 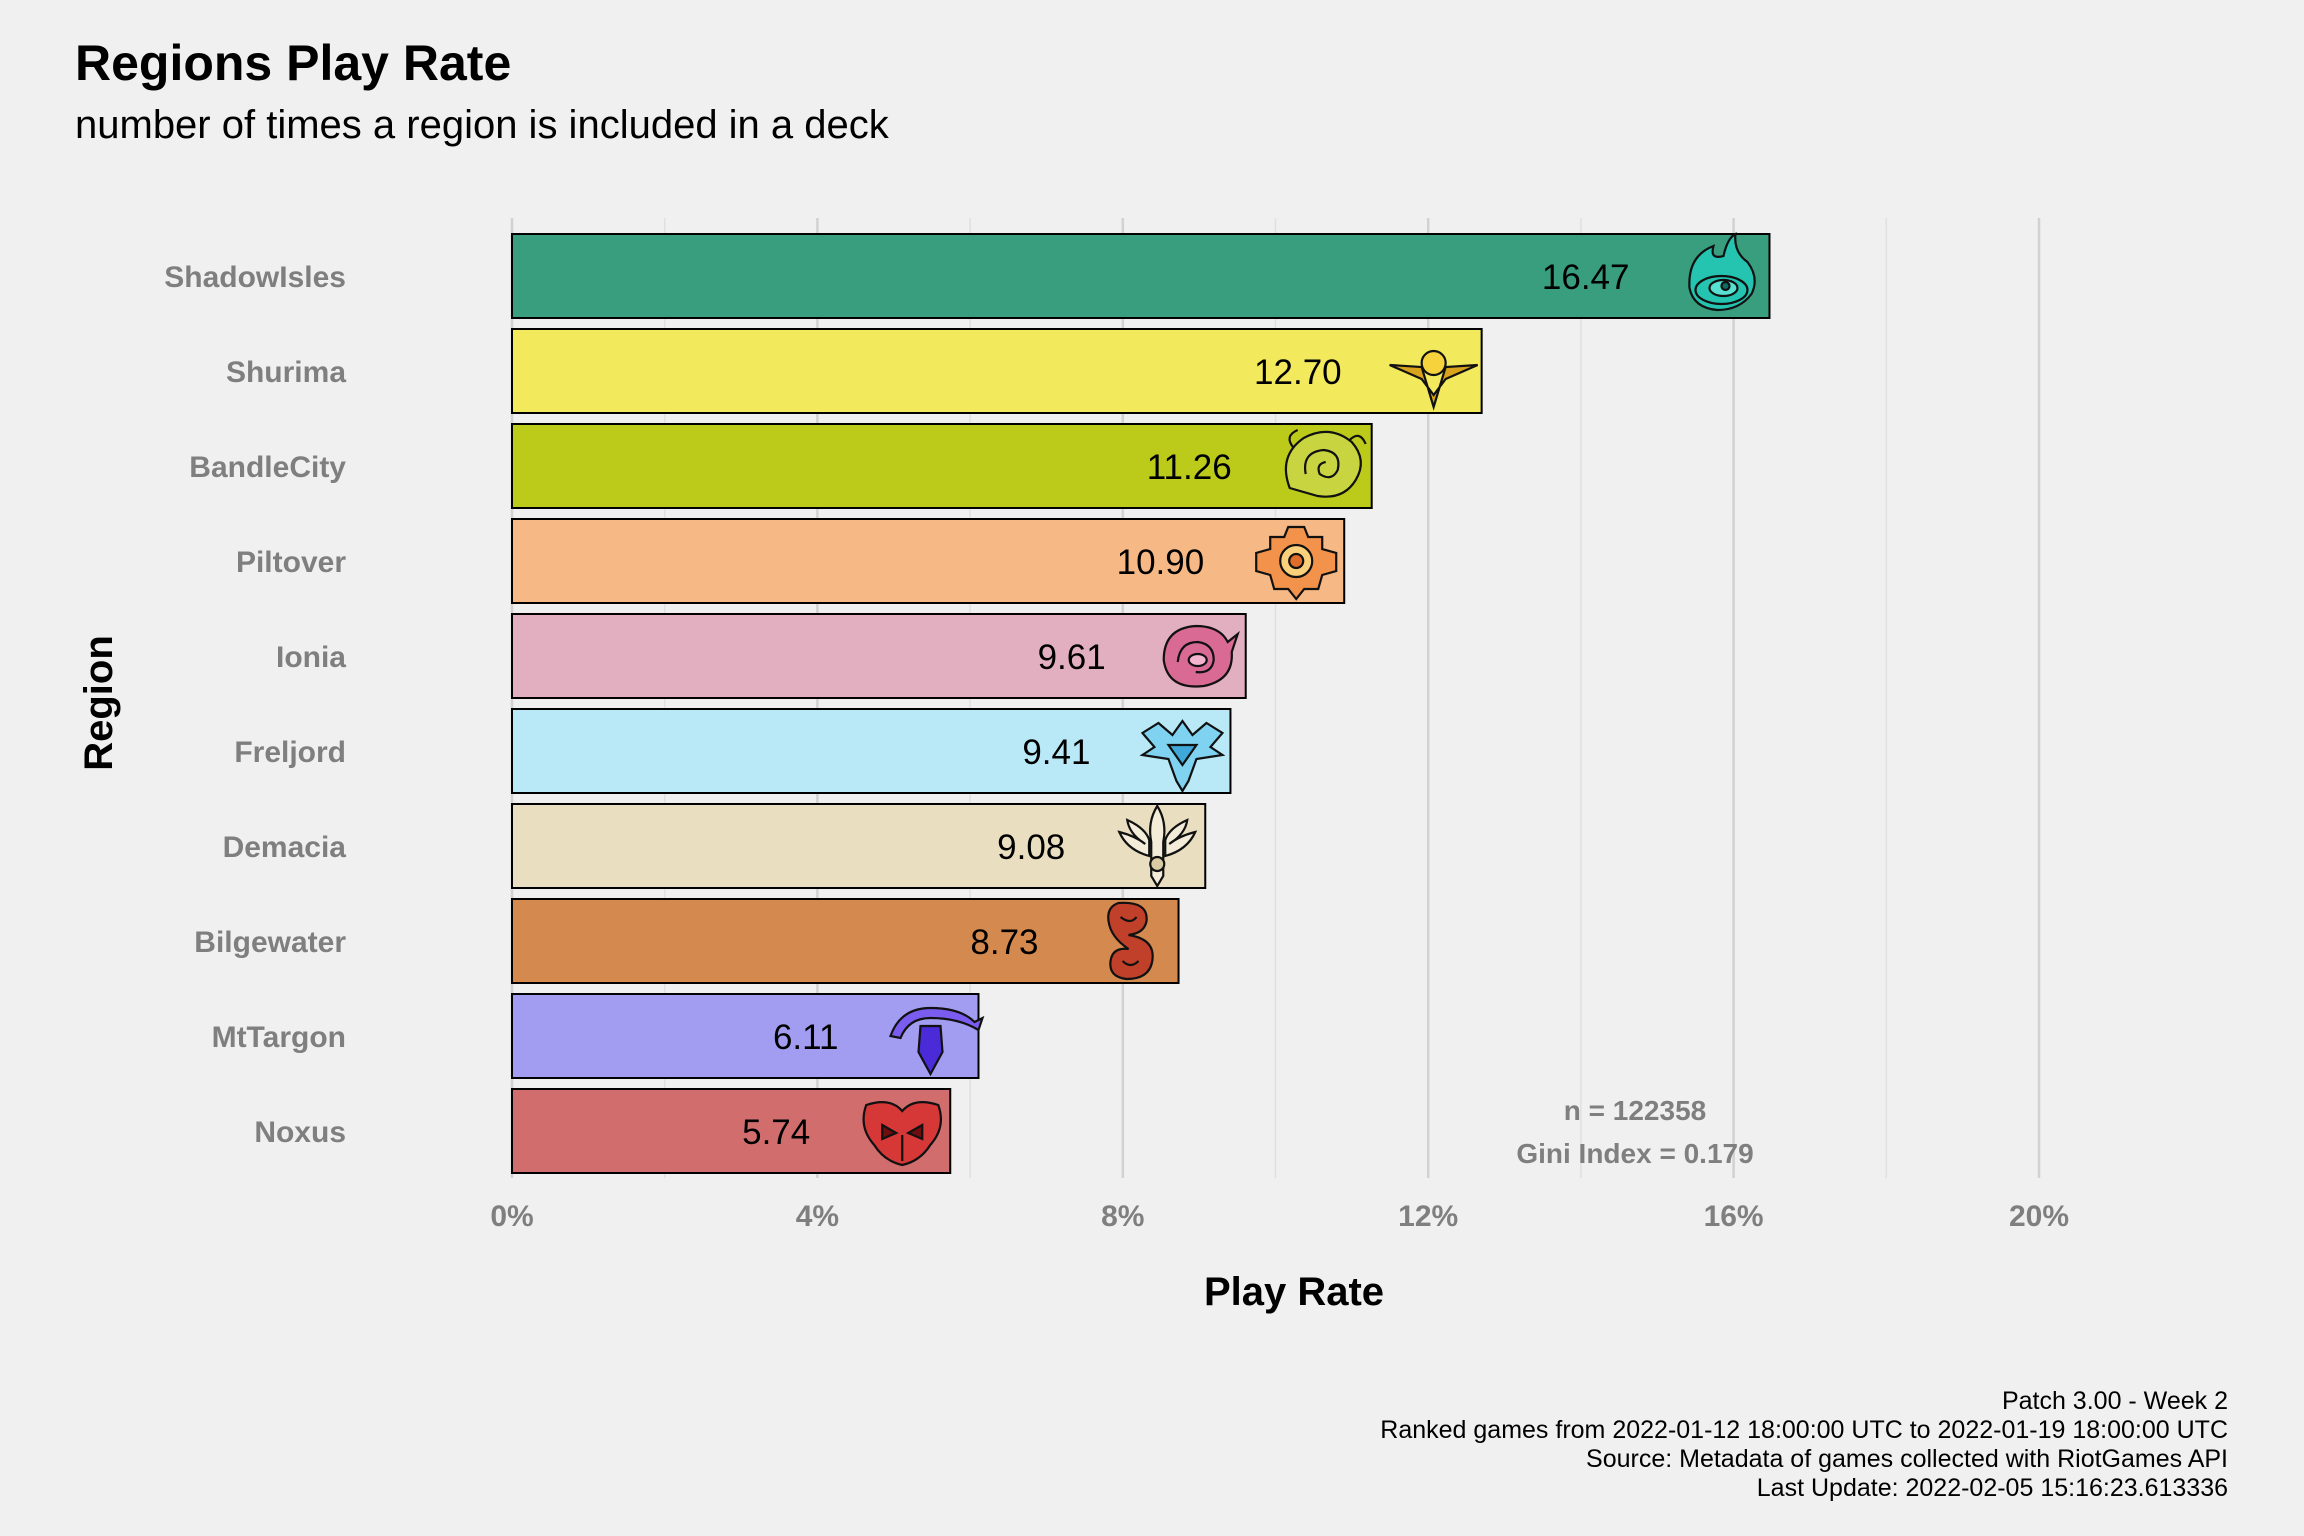 What do you see at coordinates (99, 703) in the screenshot?
I see `y-axis-title: Region` at bounding box center [99, 703].